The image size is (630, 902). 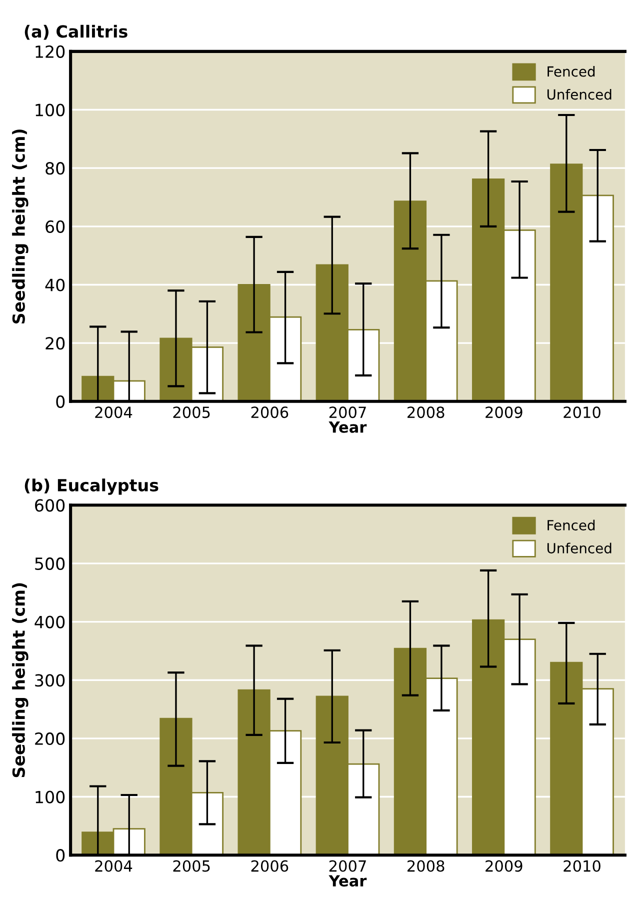 What do you see at coordinates (50, 739) in the screenshot?
I see `y-tick-label: 200` at bounding box center [50, 739].